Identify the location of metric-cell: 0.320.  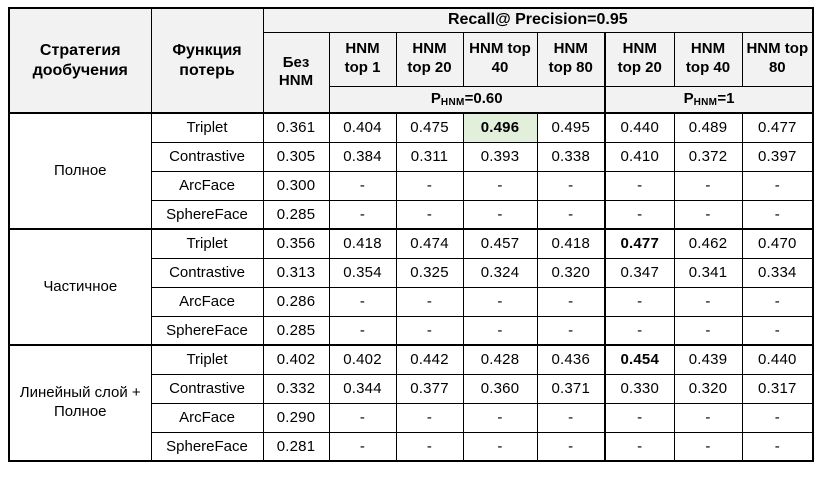
(571, 272).